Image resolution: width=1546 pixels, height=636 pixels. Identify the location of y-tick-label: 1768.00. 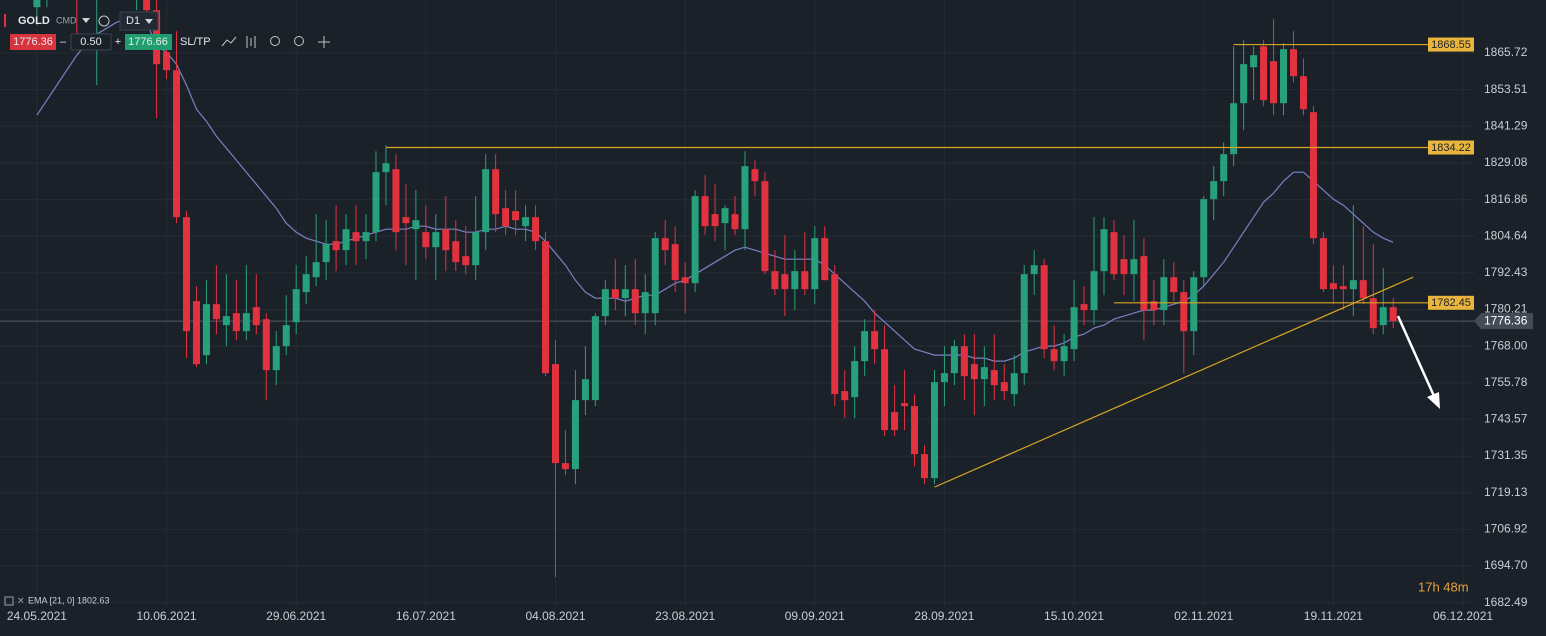
(1506, 345).